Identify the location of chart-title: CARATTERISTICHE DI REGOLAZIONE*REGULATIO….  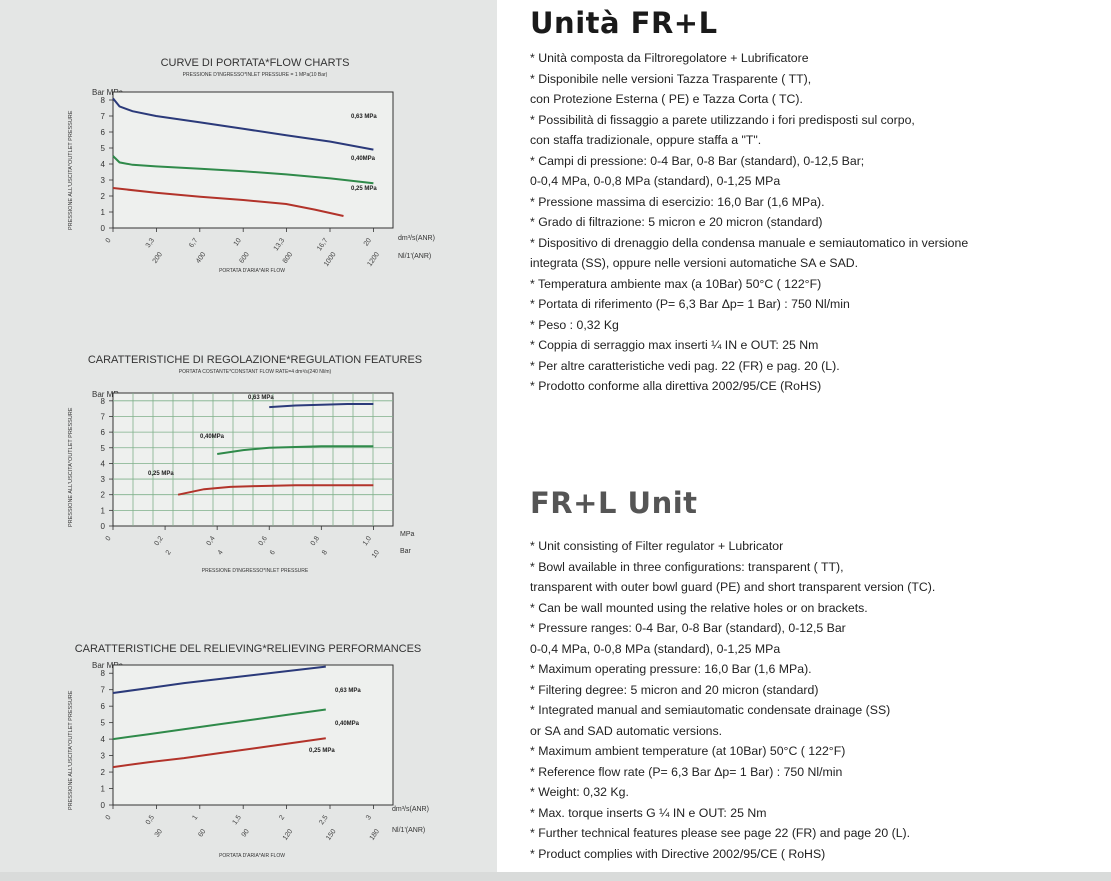
(255, 360).